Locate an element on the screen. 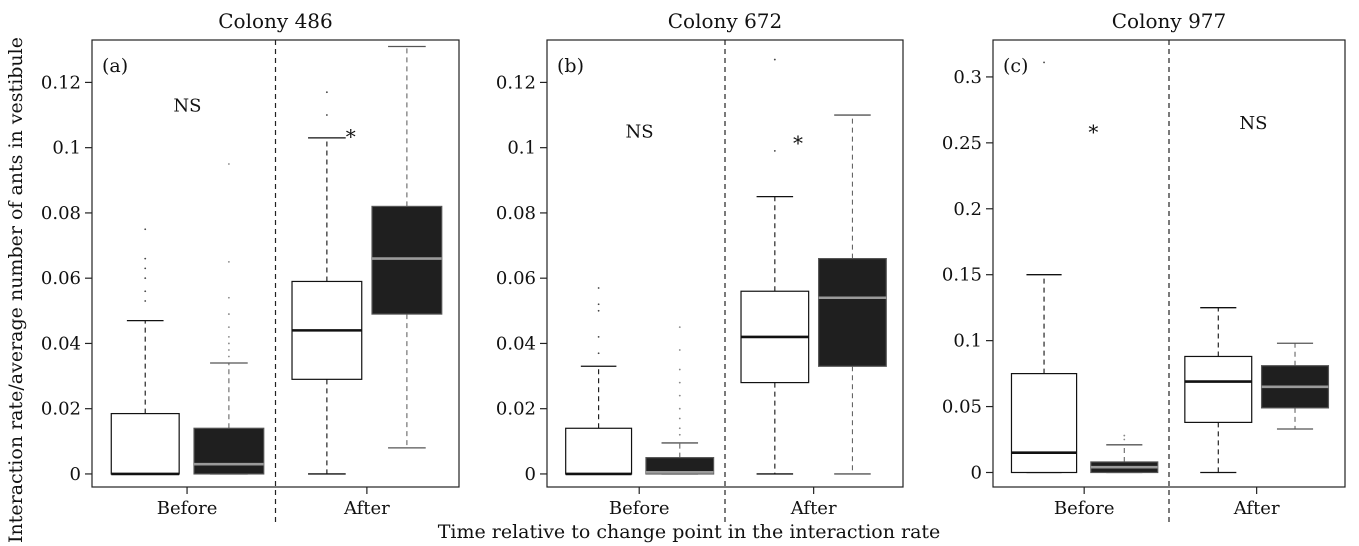 The width and height of the screenshot is (1359, 546). panel-title: Colony 977 is located at coordinates (1169, 21).